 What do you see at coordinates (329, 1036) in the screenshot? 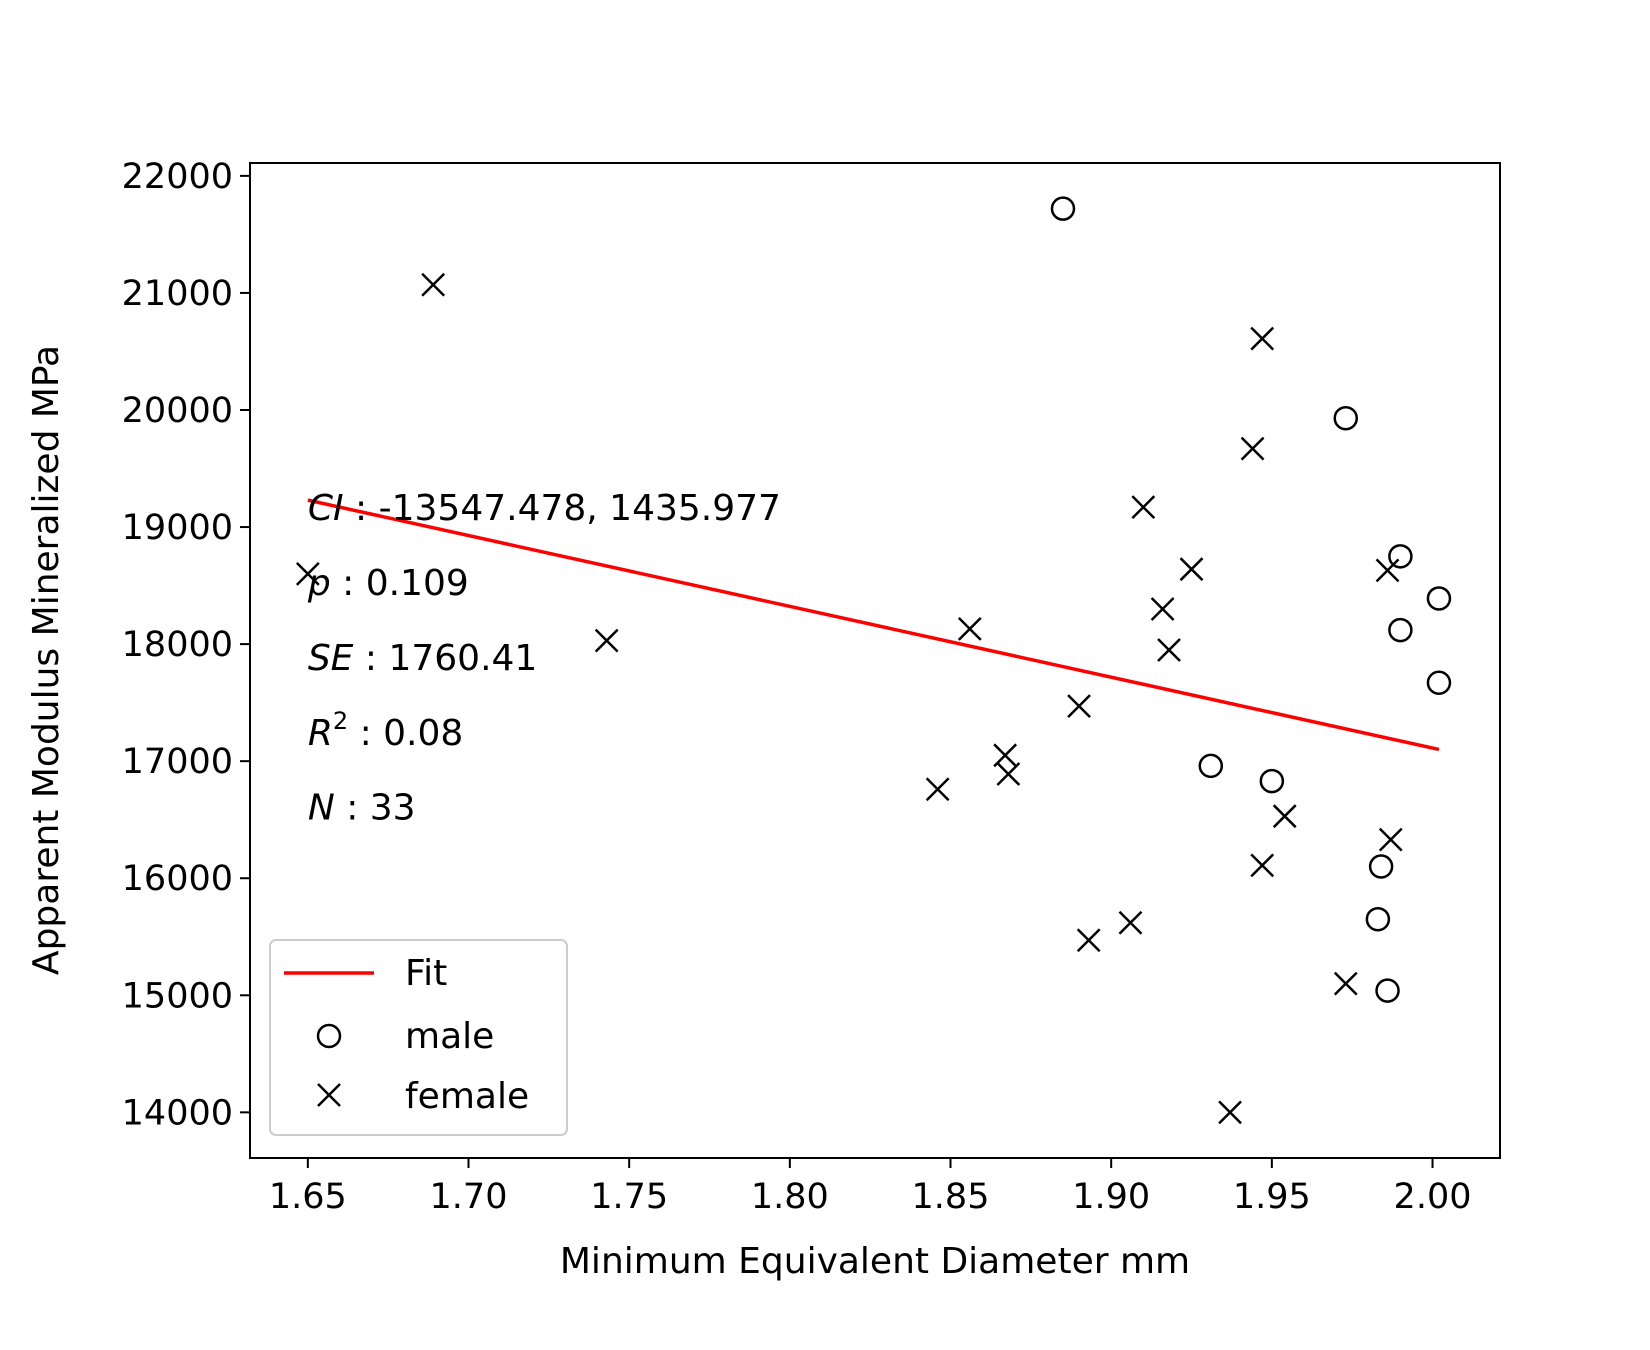
I see `legend-male-swatch` at bounding box center [329, 1036].